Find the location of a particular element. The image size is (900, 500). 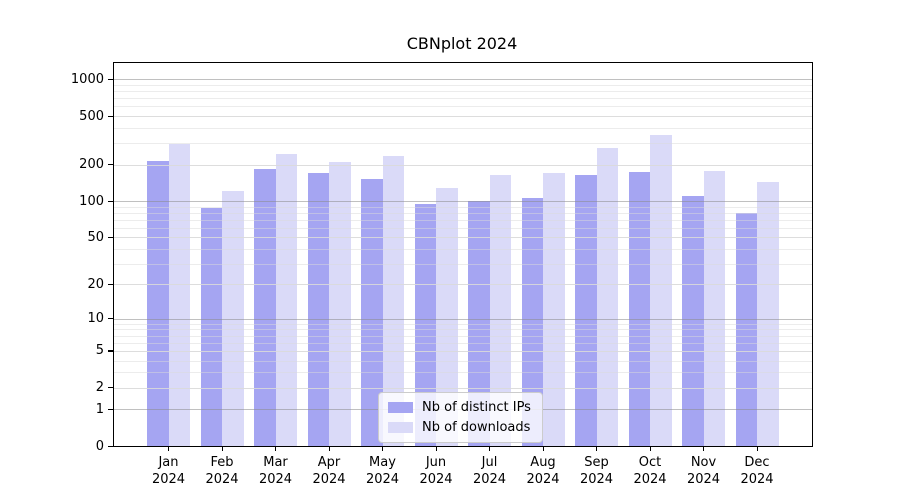

bar-ips-mar is located at coordinates (265, 307).